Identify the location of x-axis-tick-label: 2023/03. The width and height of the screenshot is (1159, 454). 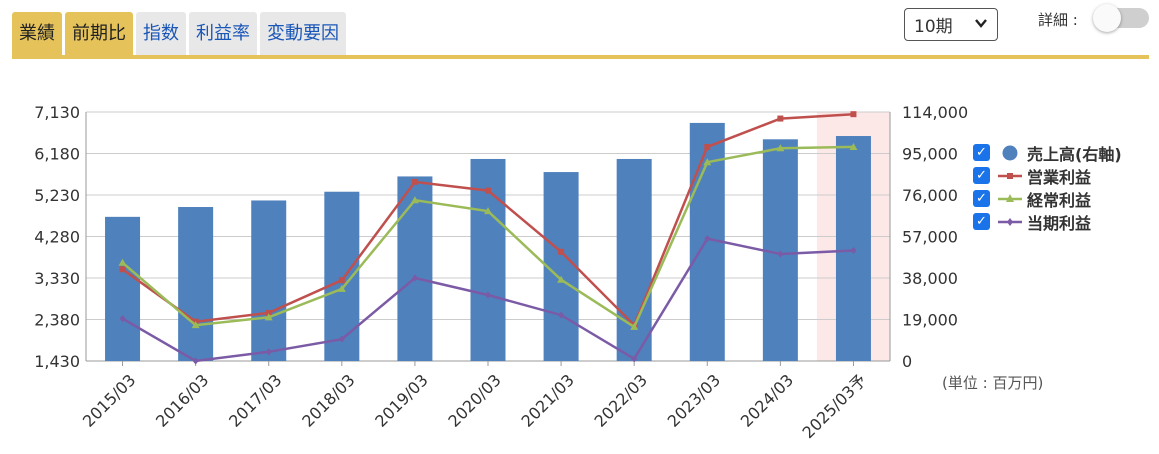
(694, 400).